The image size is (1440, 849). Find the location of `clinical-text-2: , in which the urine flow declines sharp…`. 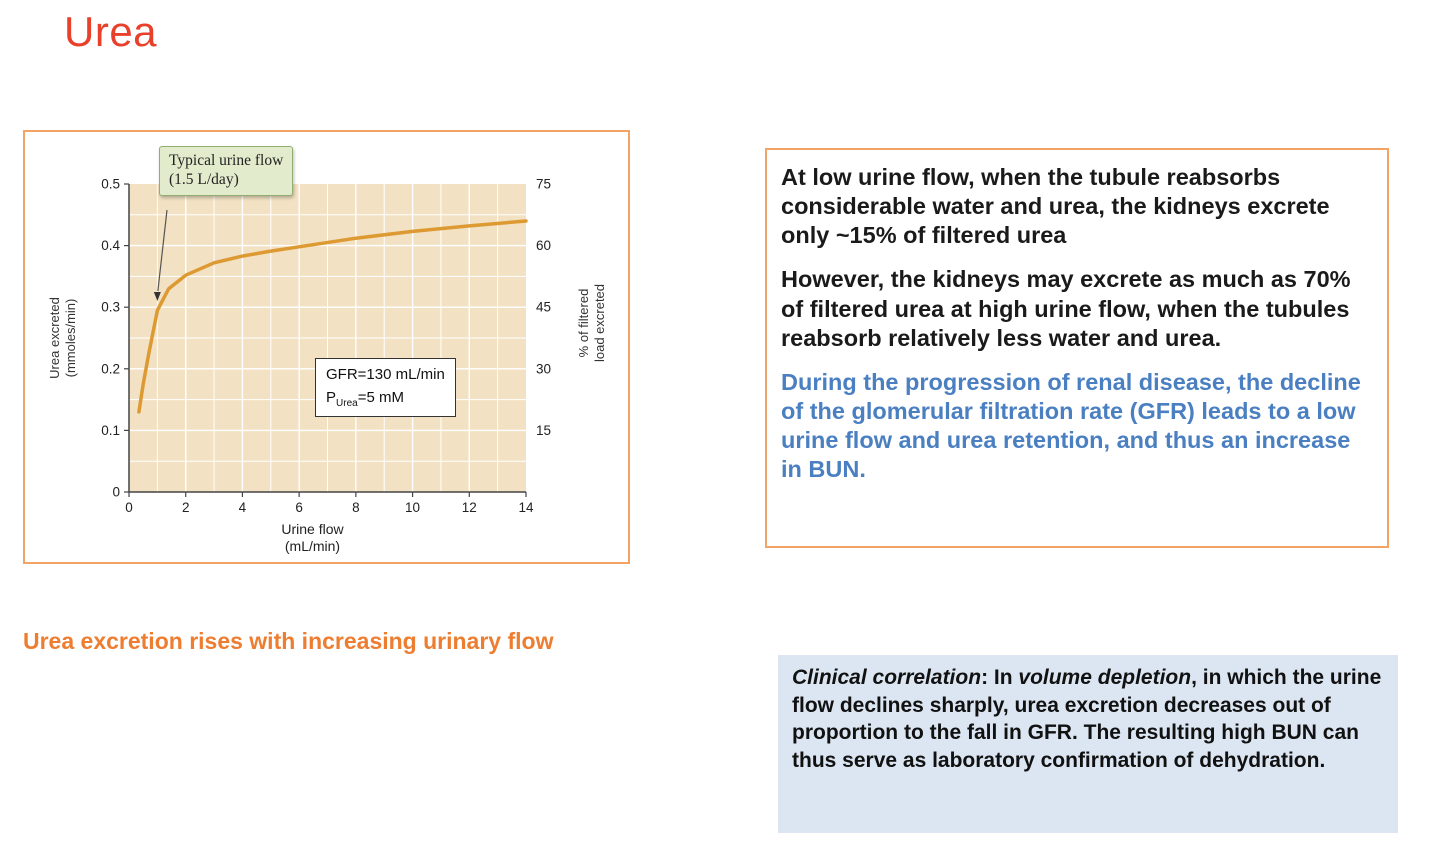

clinical-text-2: , in which the urine flow declines sharp… is located at coordinates (1087, 719).